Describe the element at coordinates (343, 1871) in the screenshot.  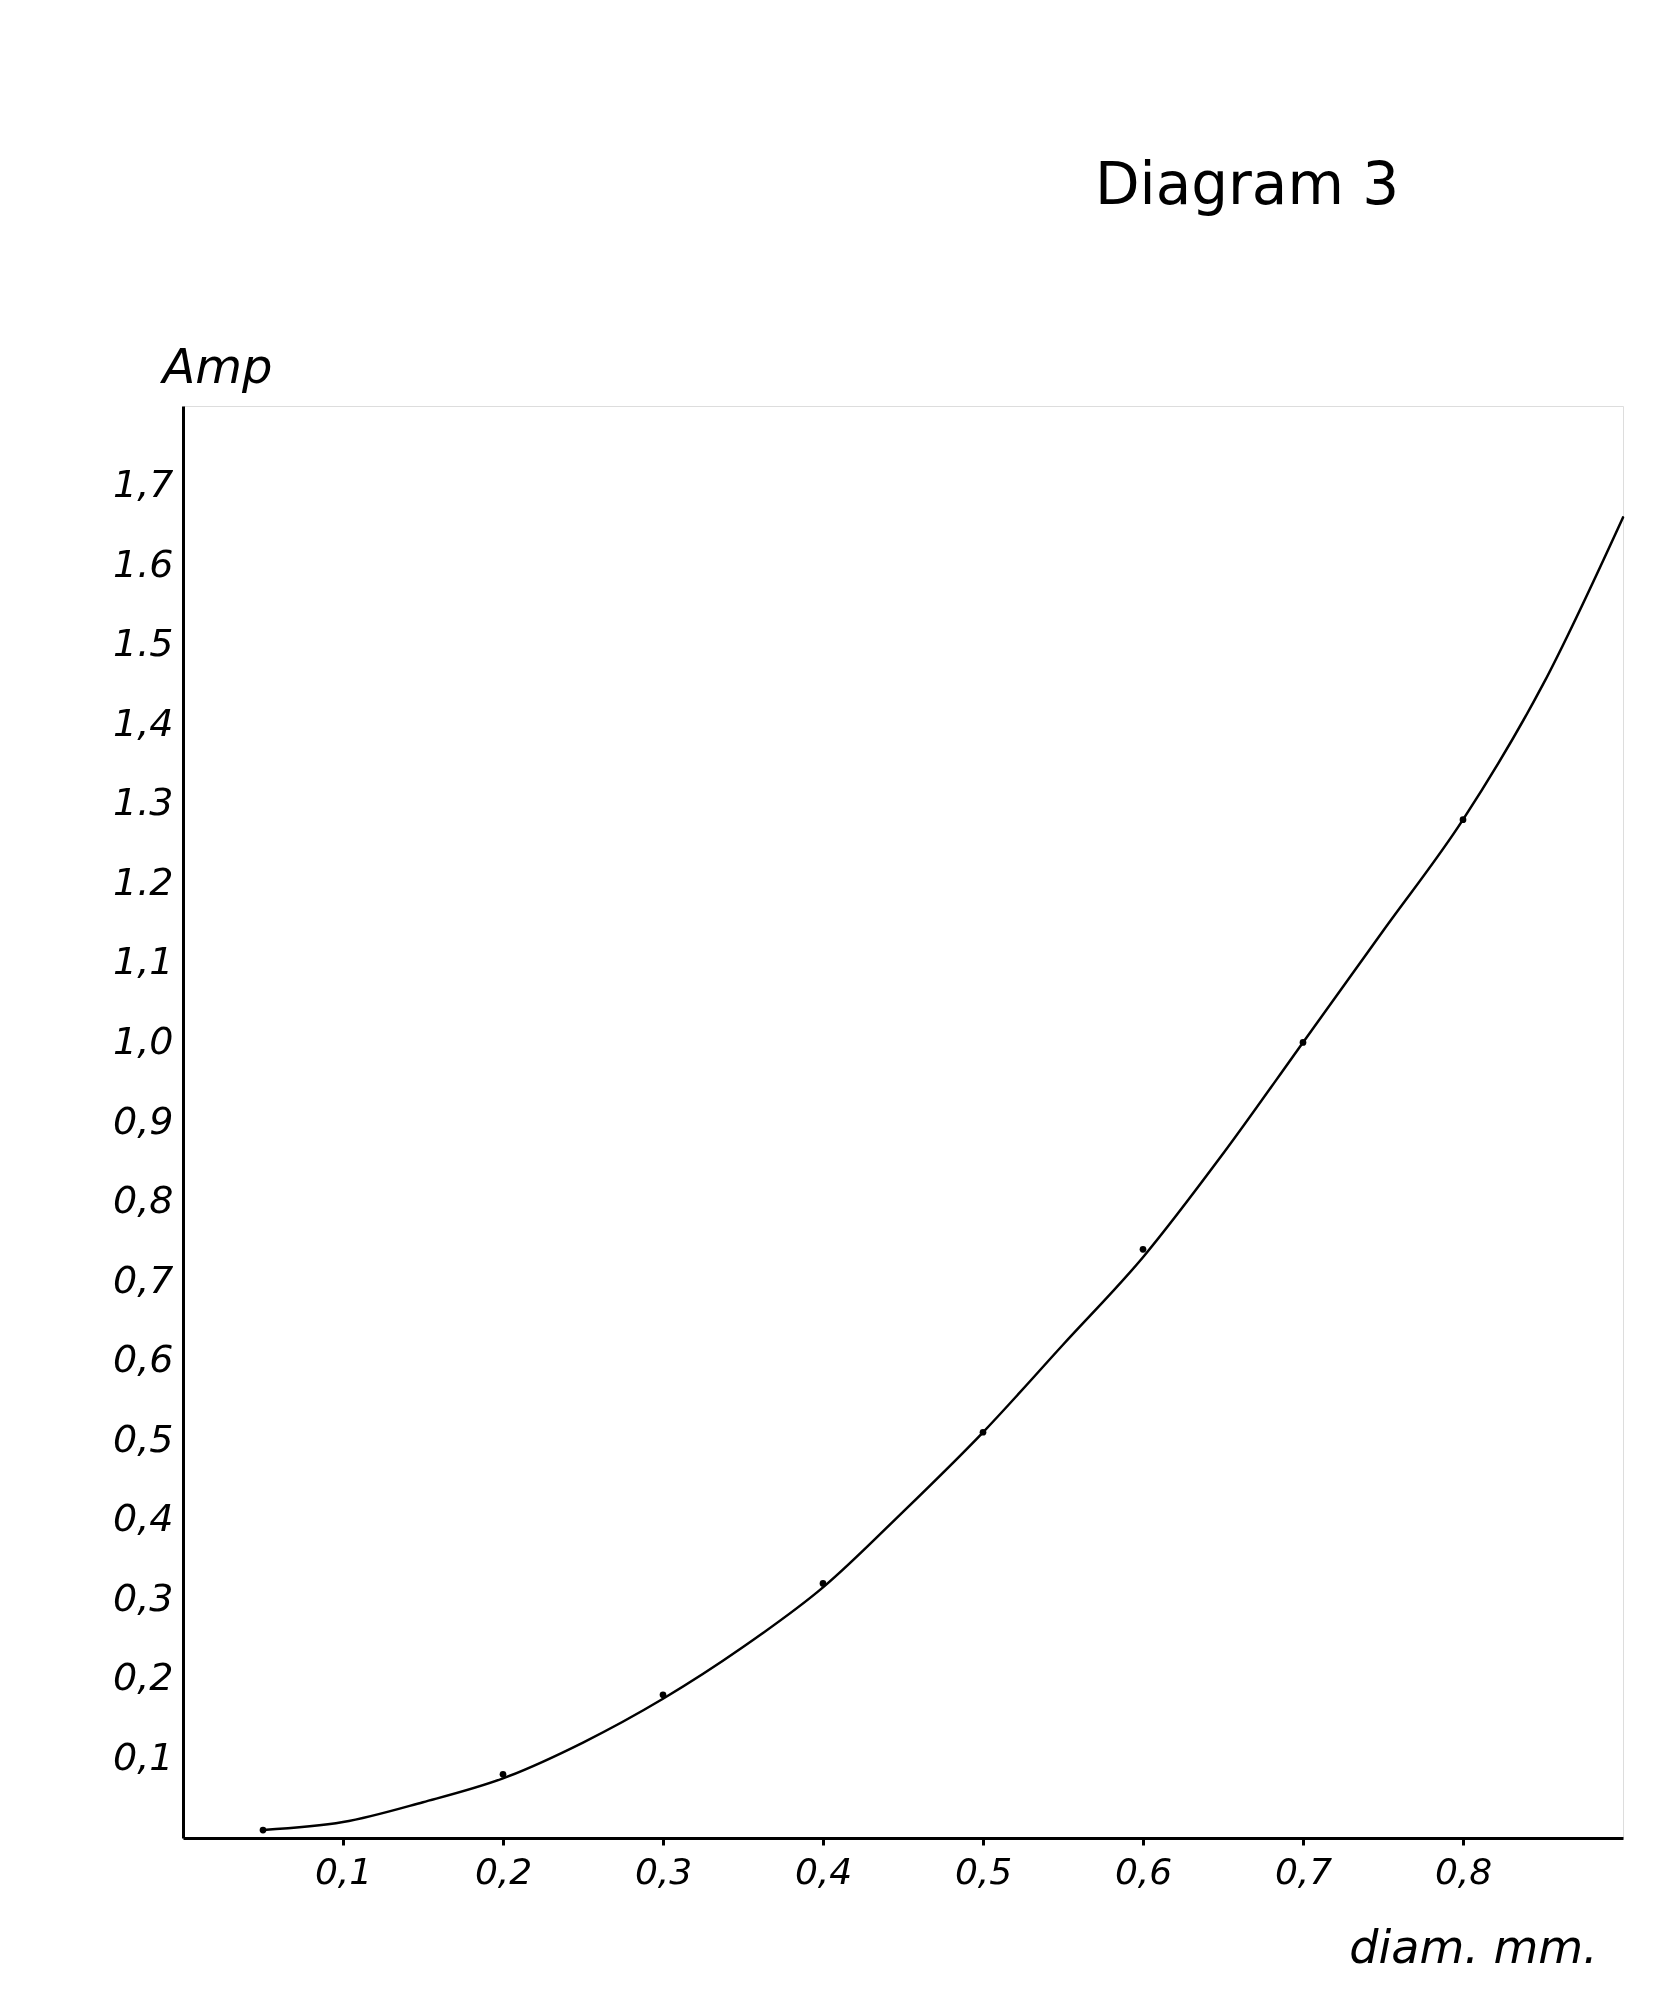
I see `x-tick-label: 0,1` at that location.